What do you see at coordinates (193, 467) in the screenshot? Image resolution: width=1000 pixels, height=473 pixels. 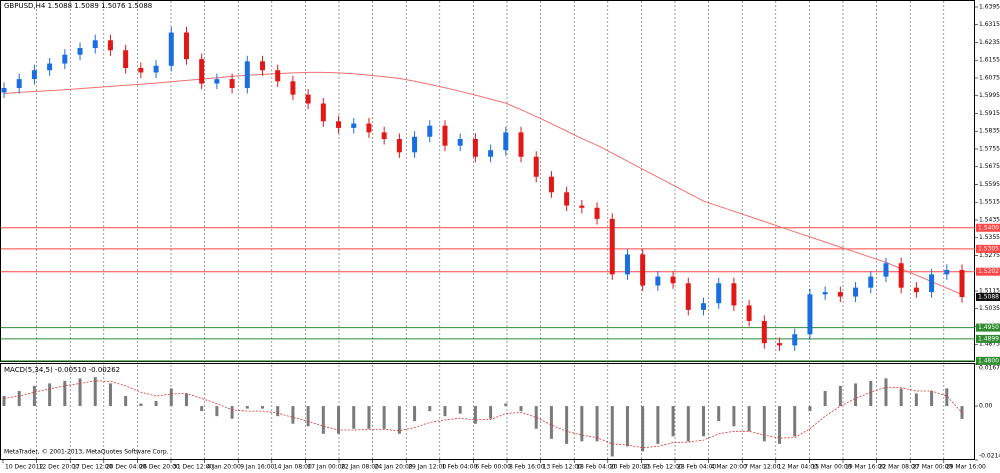 I see `x-tick-label: 31 Dec 12:00` at bounding box center [193, 467].